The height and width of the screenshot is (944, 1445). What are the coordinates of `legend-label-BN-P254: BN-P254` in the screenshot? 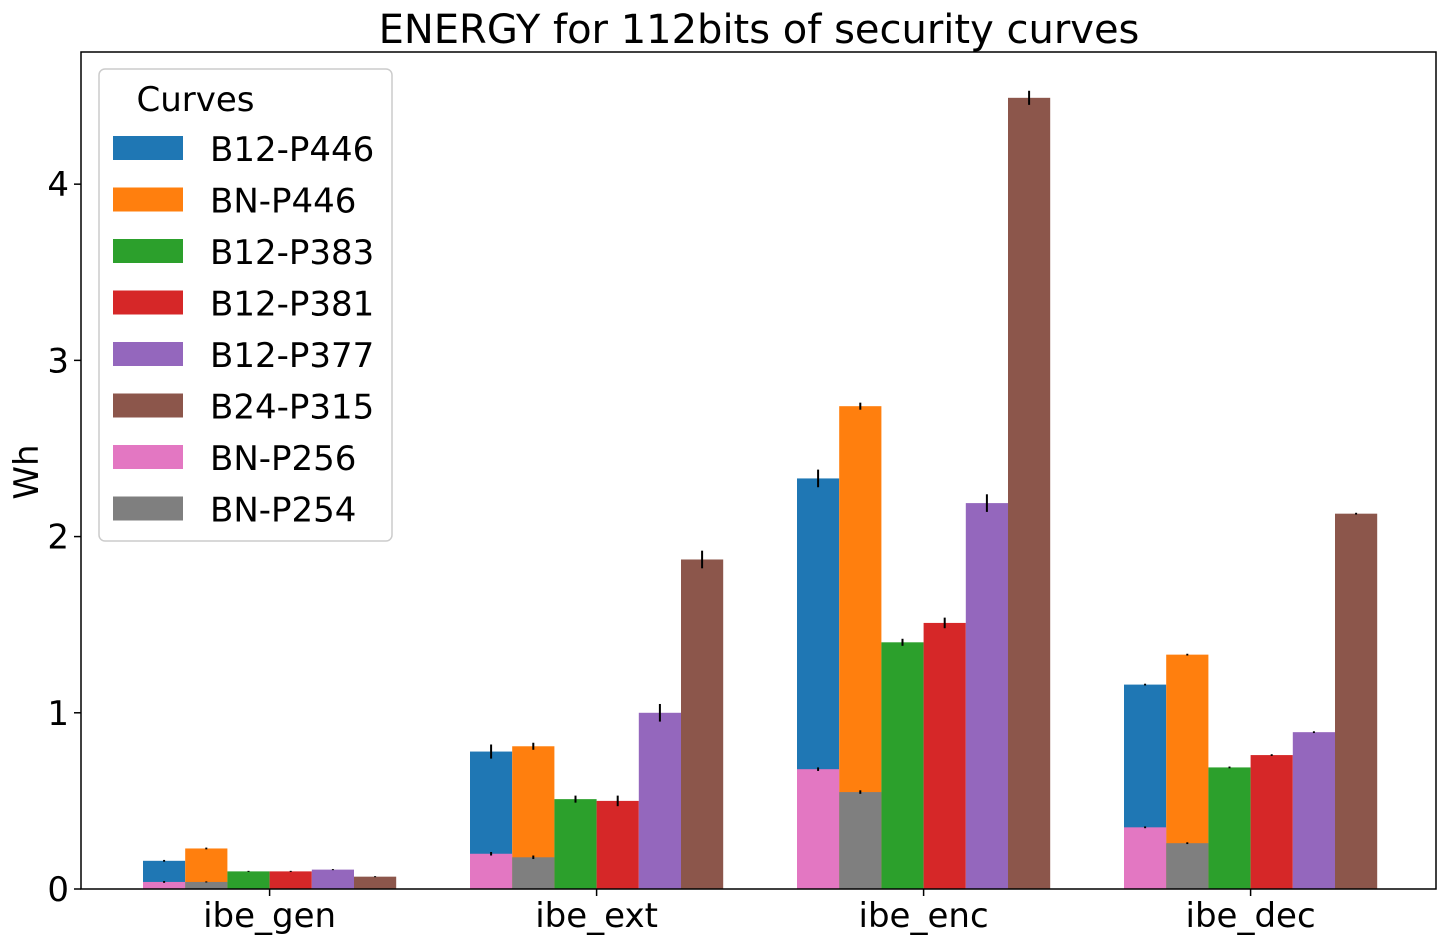 It's located at (283, 511).